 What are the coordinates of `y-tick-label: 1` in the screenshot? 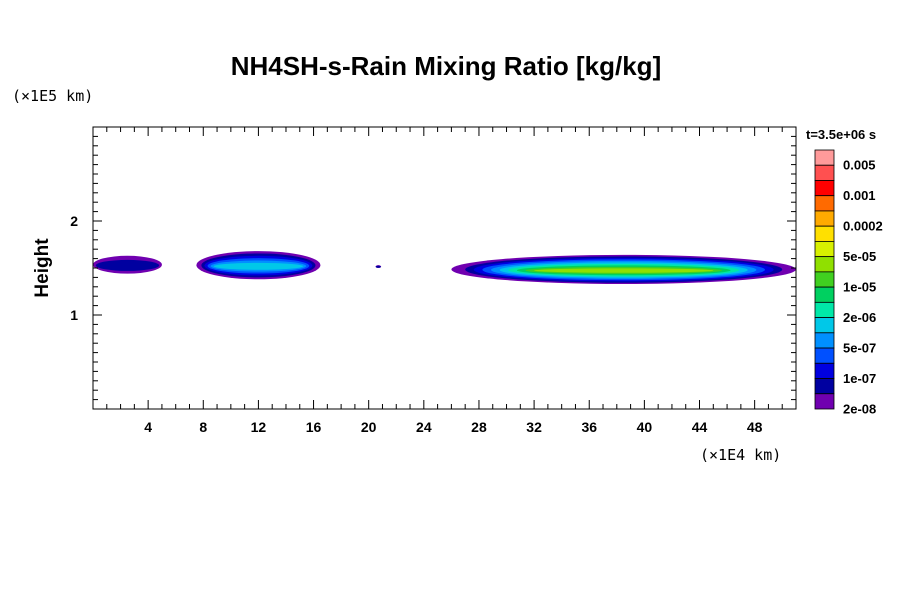 It's located at (74, 315).